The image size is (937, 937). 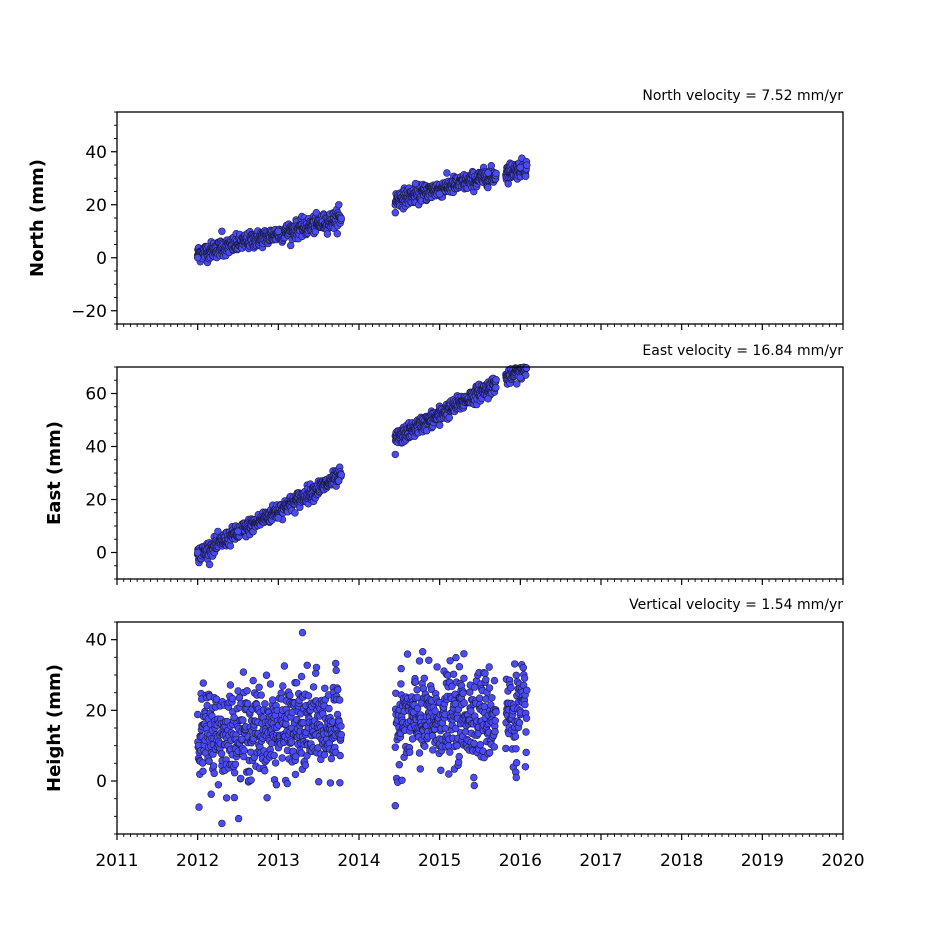 What do you see at coordinates (358, 861) in the screenshot?
I see `x-tick-label: 2014` at bounding box center [358, 861].